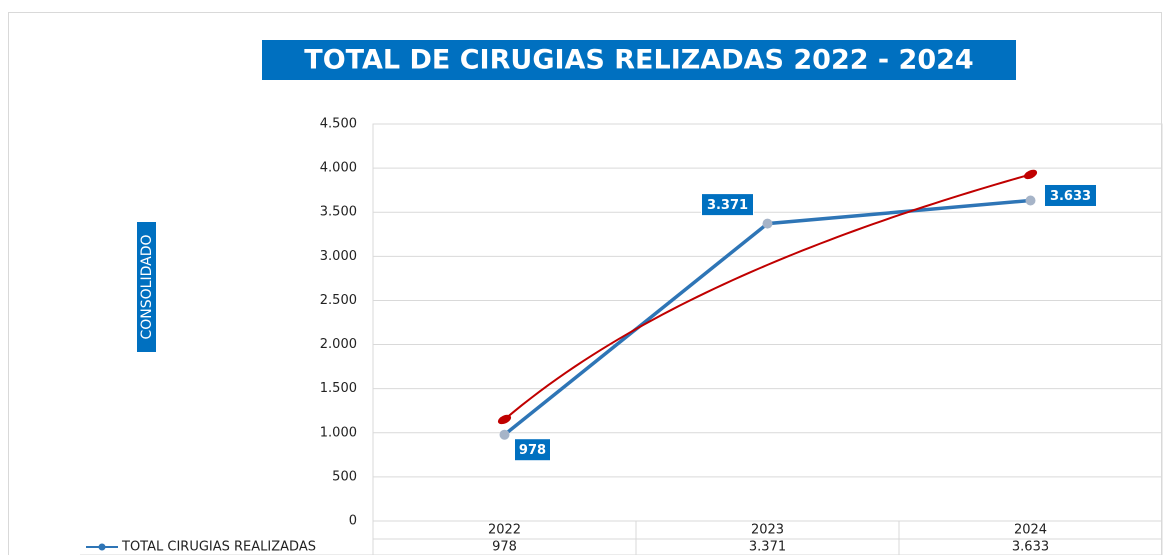  What do you see at coordinates (338, 432) in the screenshot?
I see `y-tick-label: 1.000` at bounding box center [338, 432].